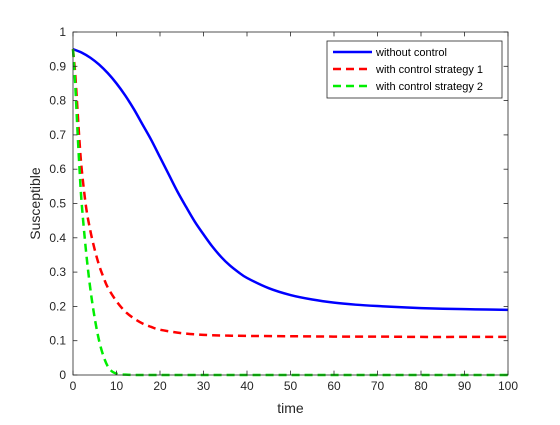 This screenshot has height=425, width=560. I want to click on y-tick-label: 0.9, so click(57, 66).